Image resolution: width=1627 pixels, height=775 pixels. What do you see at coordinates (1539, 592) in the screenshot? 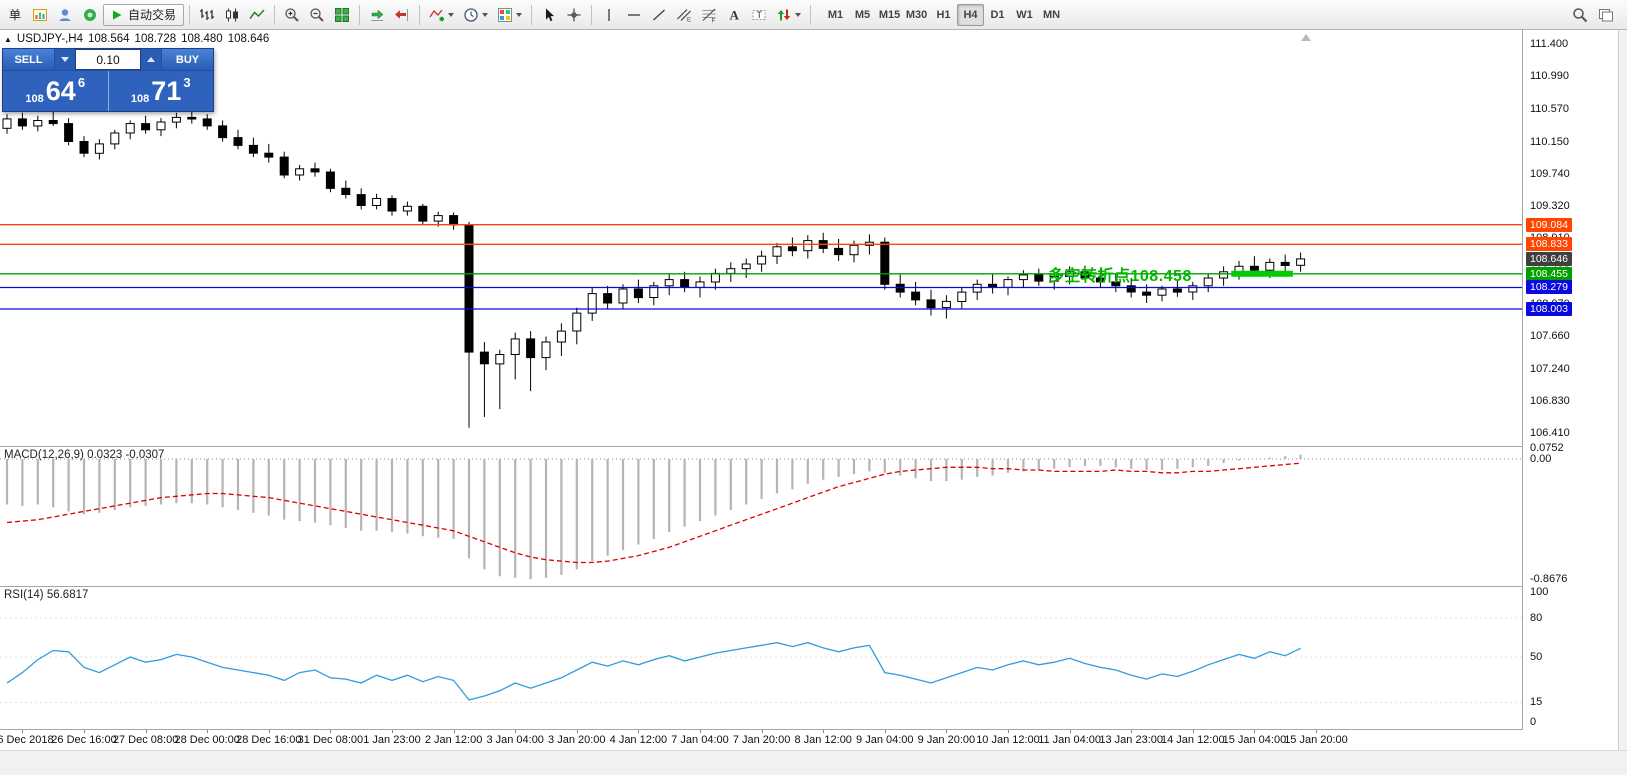
I see `rsi-scale-tick: 100` at bounding box center [1539, 592].